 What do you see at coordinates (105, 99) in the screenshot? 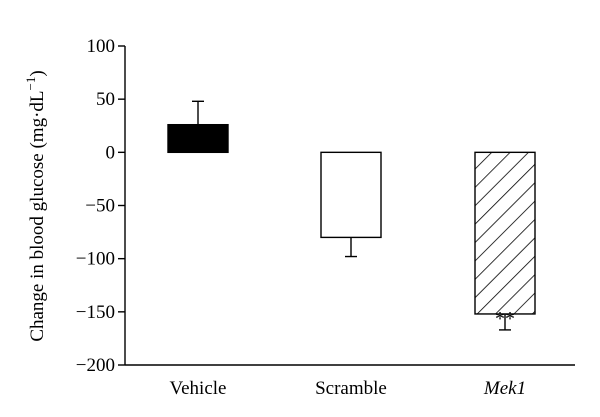
I see `y-tick-label: 50` at bounding box center [105, 99].